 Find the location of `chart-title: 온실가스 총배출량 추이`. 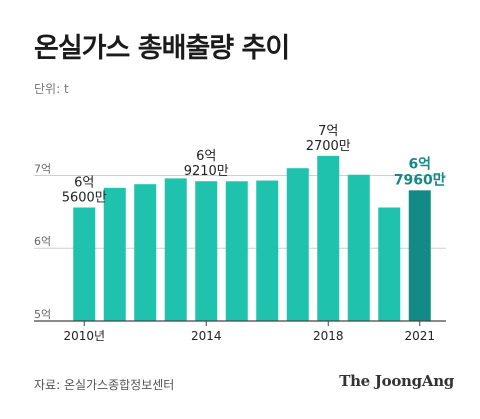

chart-title: 온실가스 총배출량 추이 is located at coordinates (162, 48).